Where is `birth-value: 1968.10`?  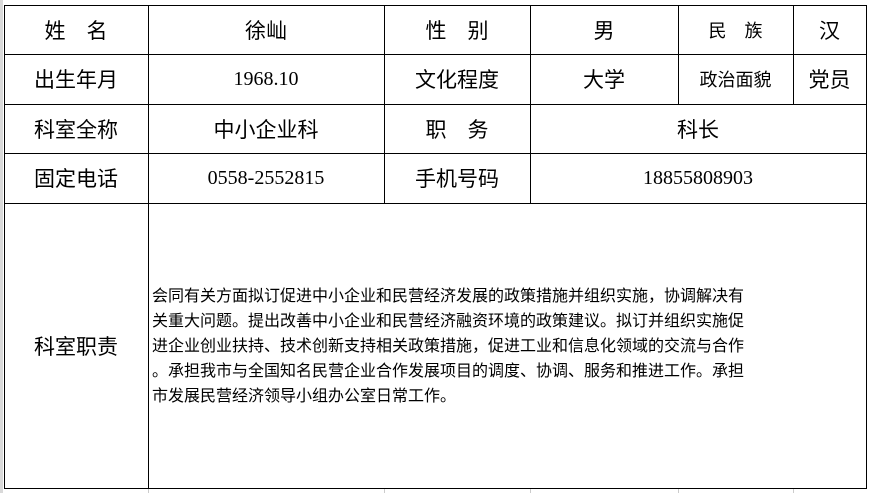
birth-value: 1968.10 is located at coordinates (266, 79).